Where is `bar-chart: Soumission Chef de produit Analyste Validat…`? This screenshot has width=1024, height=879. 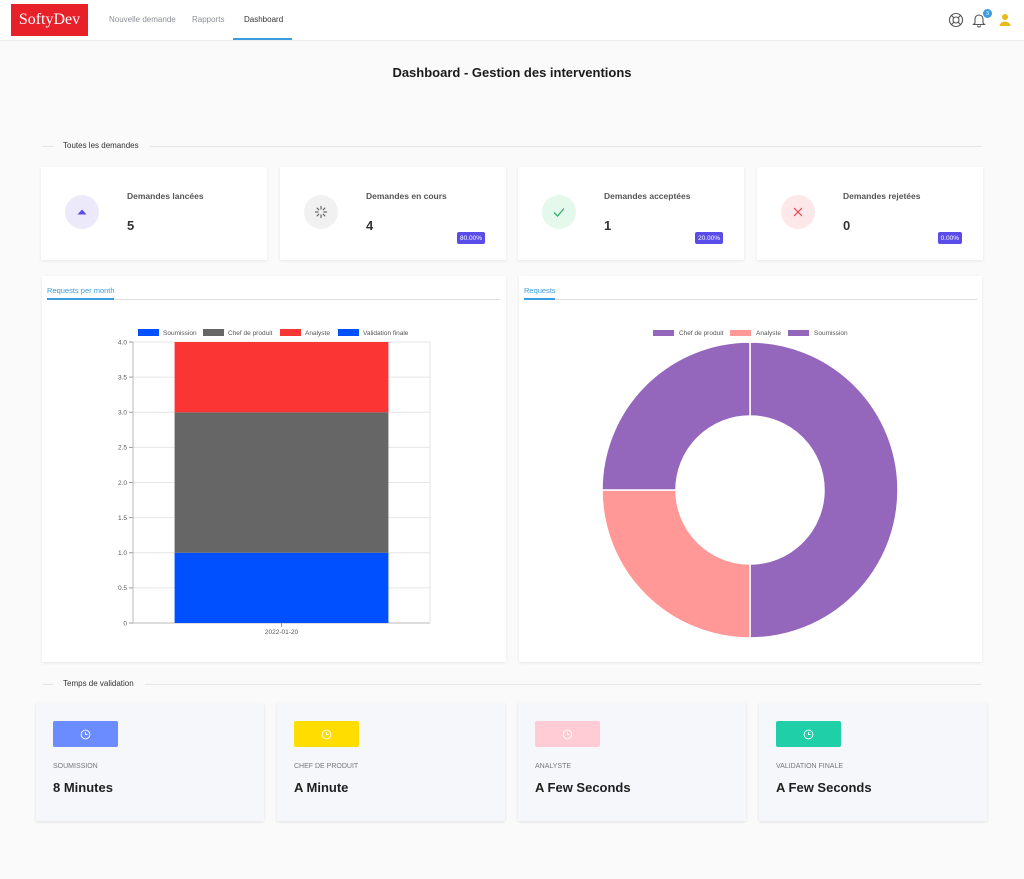 bar-chart: Soumission Chef de produit Analyste Validat… is located at coordinates (274, 482).